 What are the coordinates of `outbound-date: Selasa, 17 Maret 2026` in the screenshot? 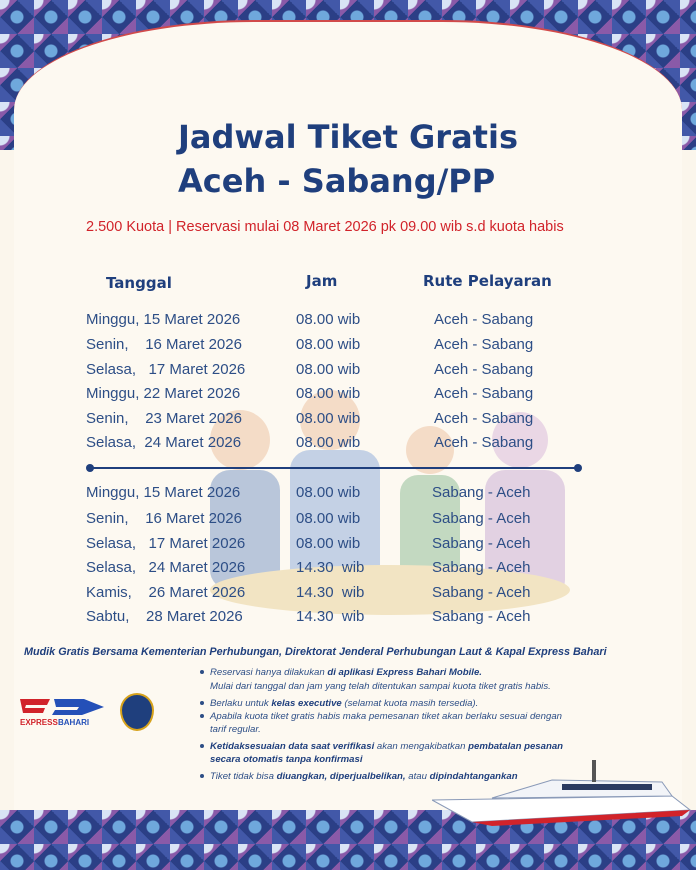 It's located at (166, 369).